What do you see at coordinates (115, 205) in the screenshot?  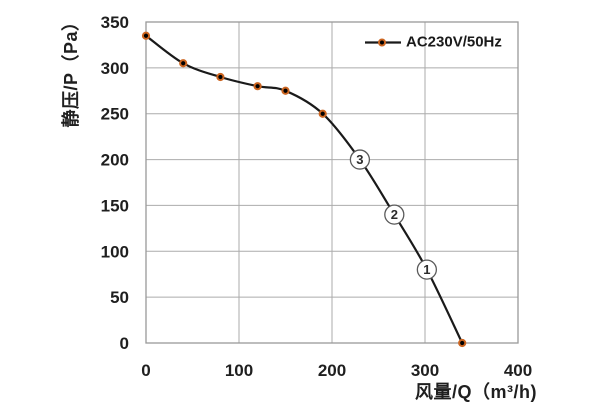 I see `y-tick-label: 150` at bounding box center [115, 205].